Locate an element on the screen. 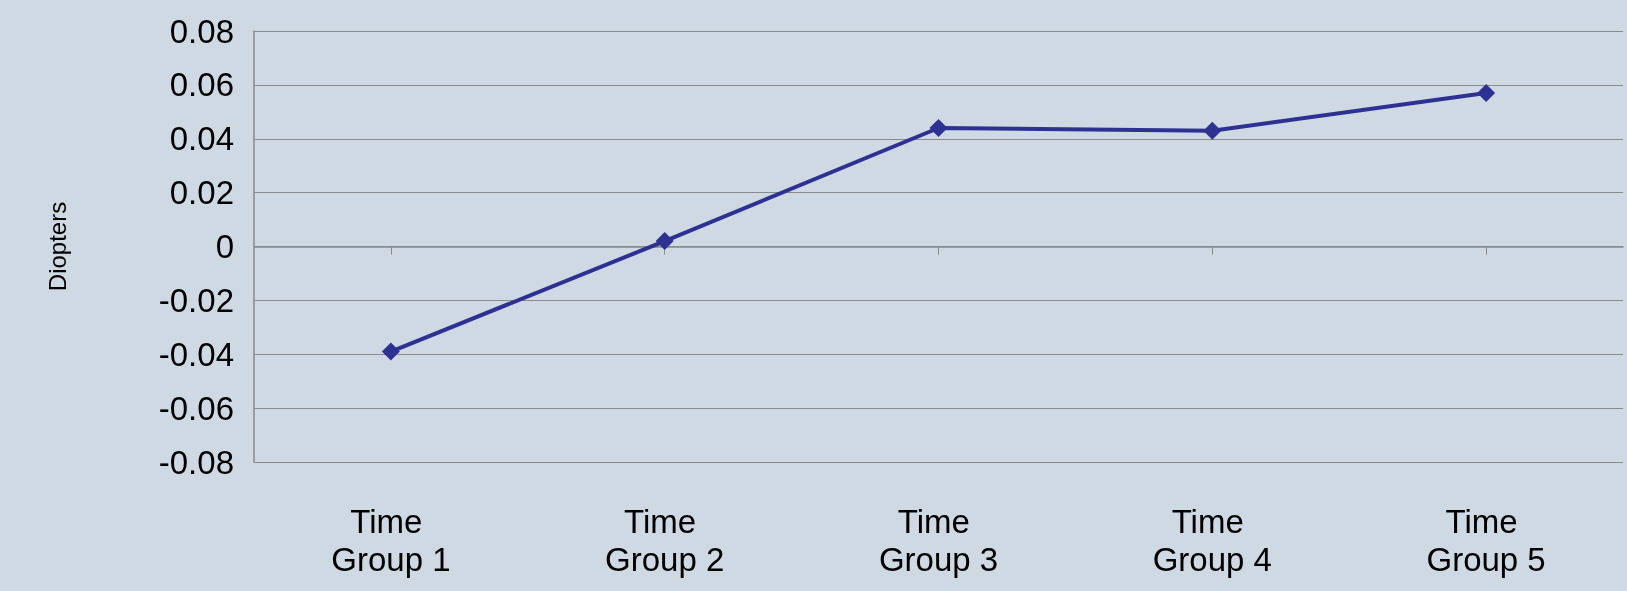 This screenshot has width=1627, height=591. x-tick-label: Time Group 4 is located at coordinates (1212, 540).